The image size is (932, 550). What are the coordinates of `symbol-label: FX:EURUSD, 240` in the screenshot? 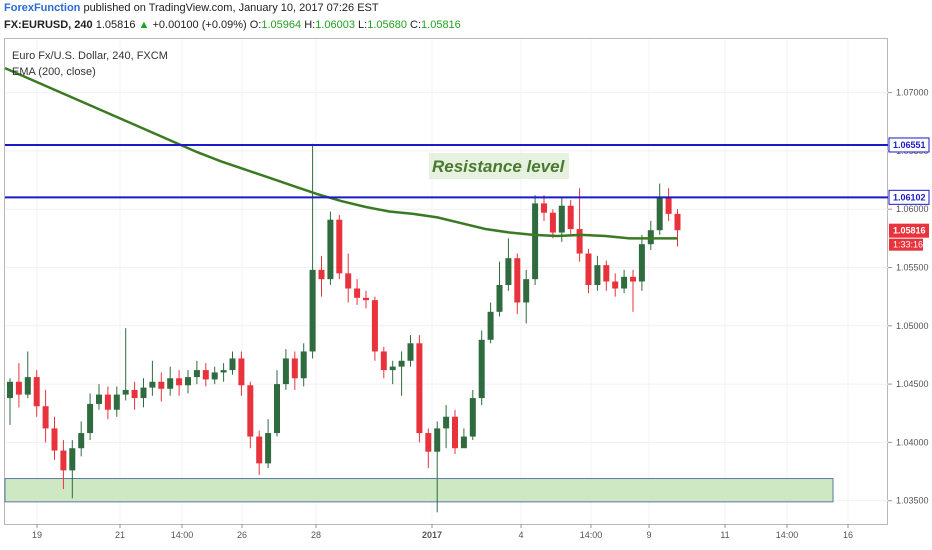 It's located at (48, 25).